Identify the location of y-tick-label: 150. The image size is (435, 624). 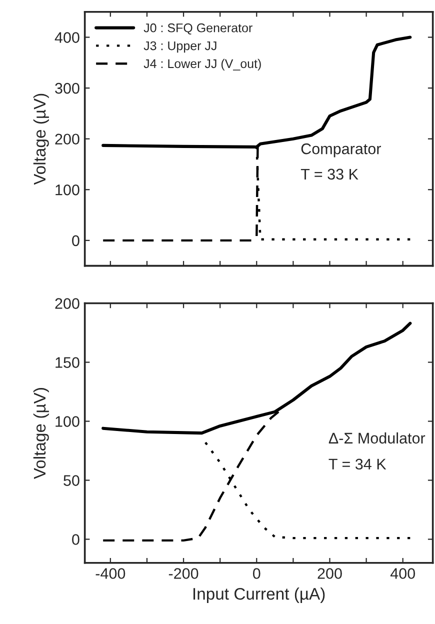
(68, 362).